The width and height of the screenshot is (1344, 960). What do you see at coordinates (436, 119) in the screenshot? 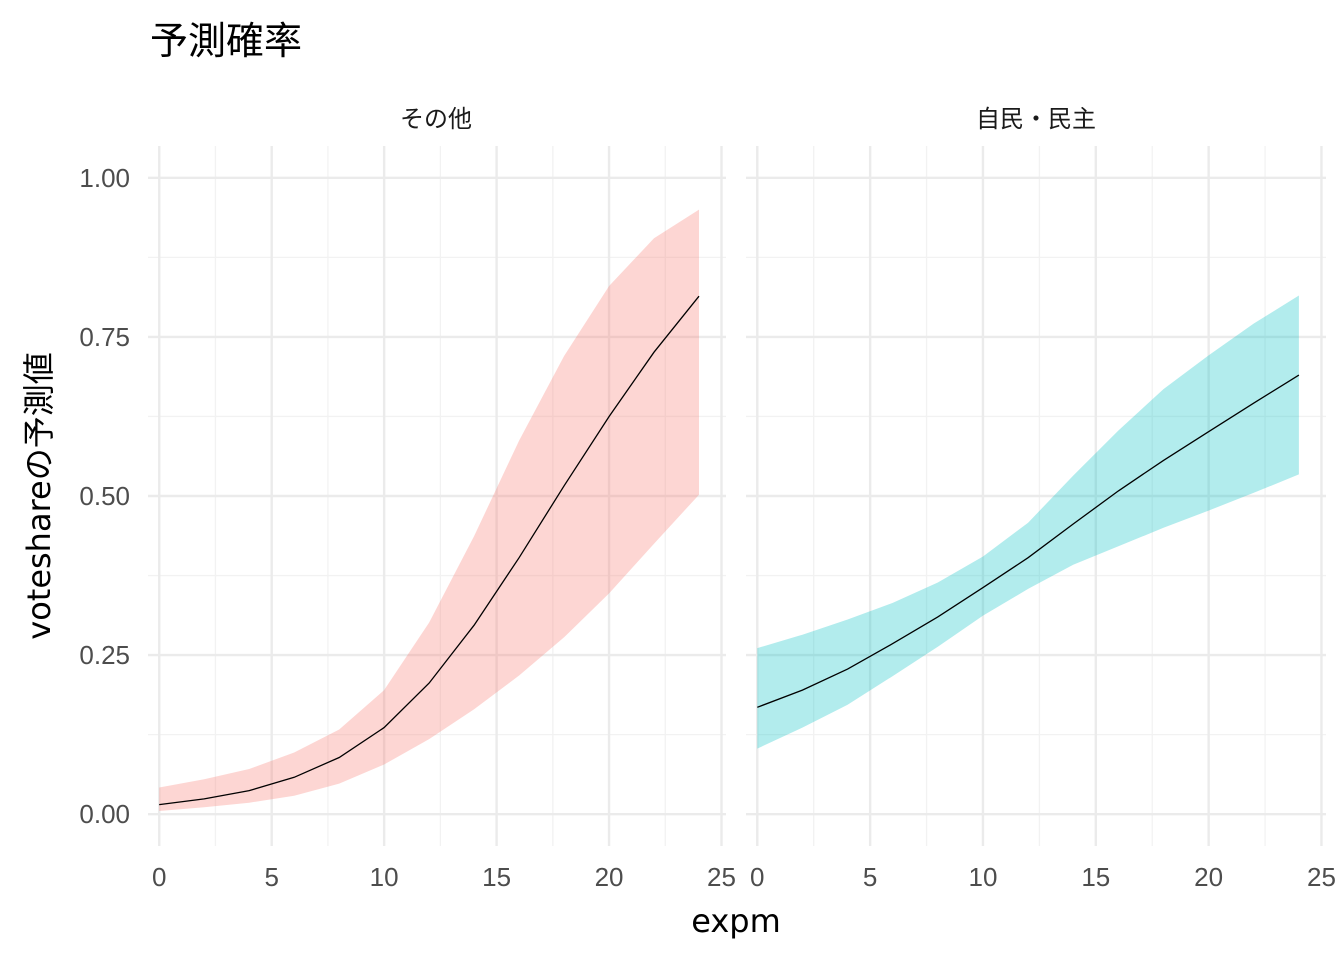
I see `strip-label-other: その他` at bounding box center [436, 119].